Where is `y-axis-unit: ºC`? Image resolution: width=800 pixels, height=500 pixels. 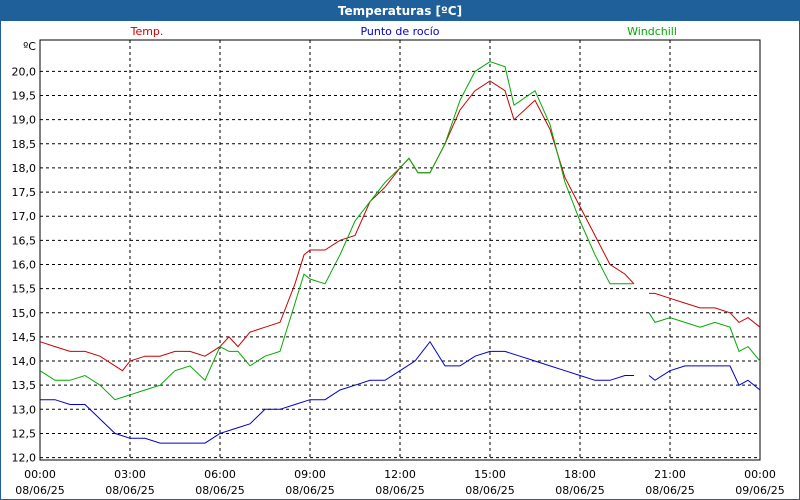 y-axis-unit: ºC is located at coordinates (29, 46).